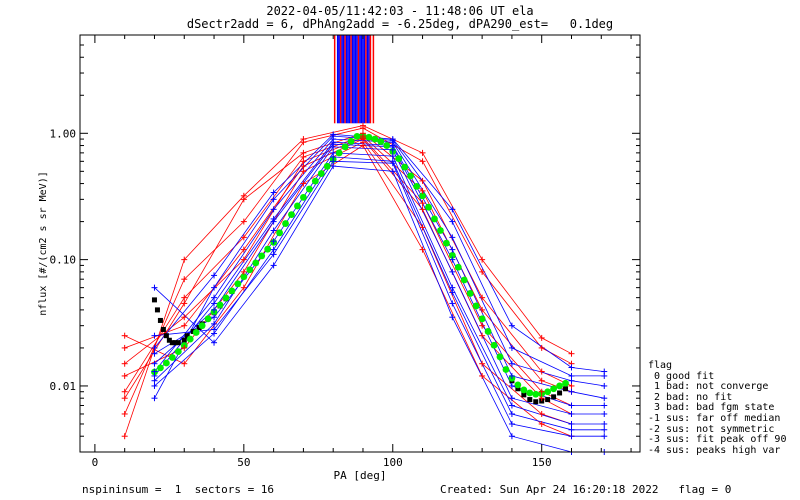 The image size is (800, 500). What do you see at coordinates (400, 11) in the screenshot?
I see `chart-title-line1: 2022-04-05/11:42:03 - 11:48:06 UT ela` at bounding box center [400, 11].